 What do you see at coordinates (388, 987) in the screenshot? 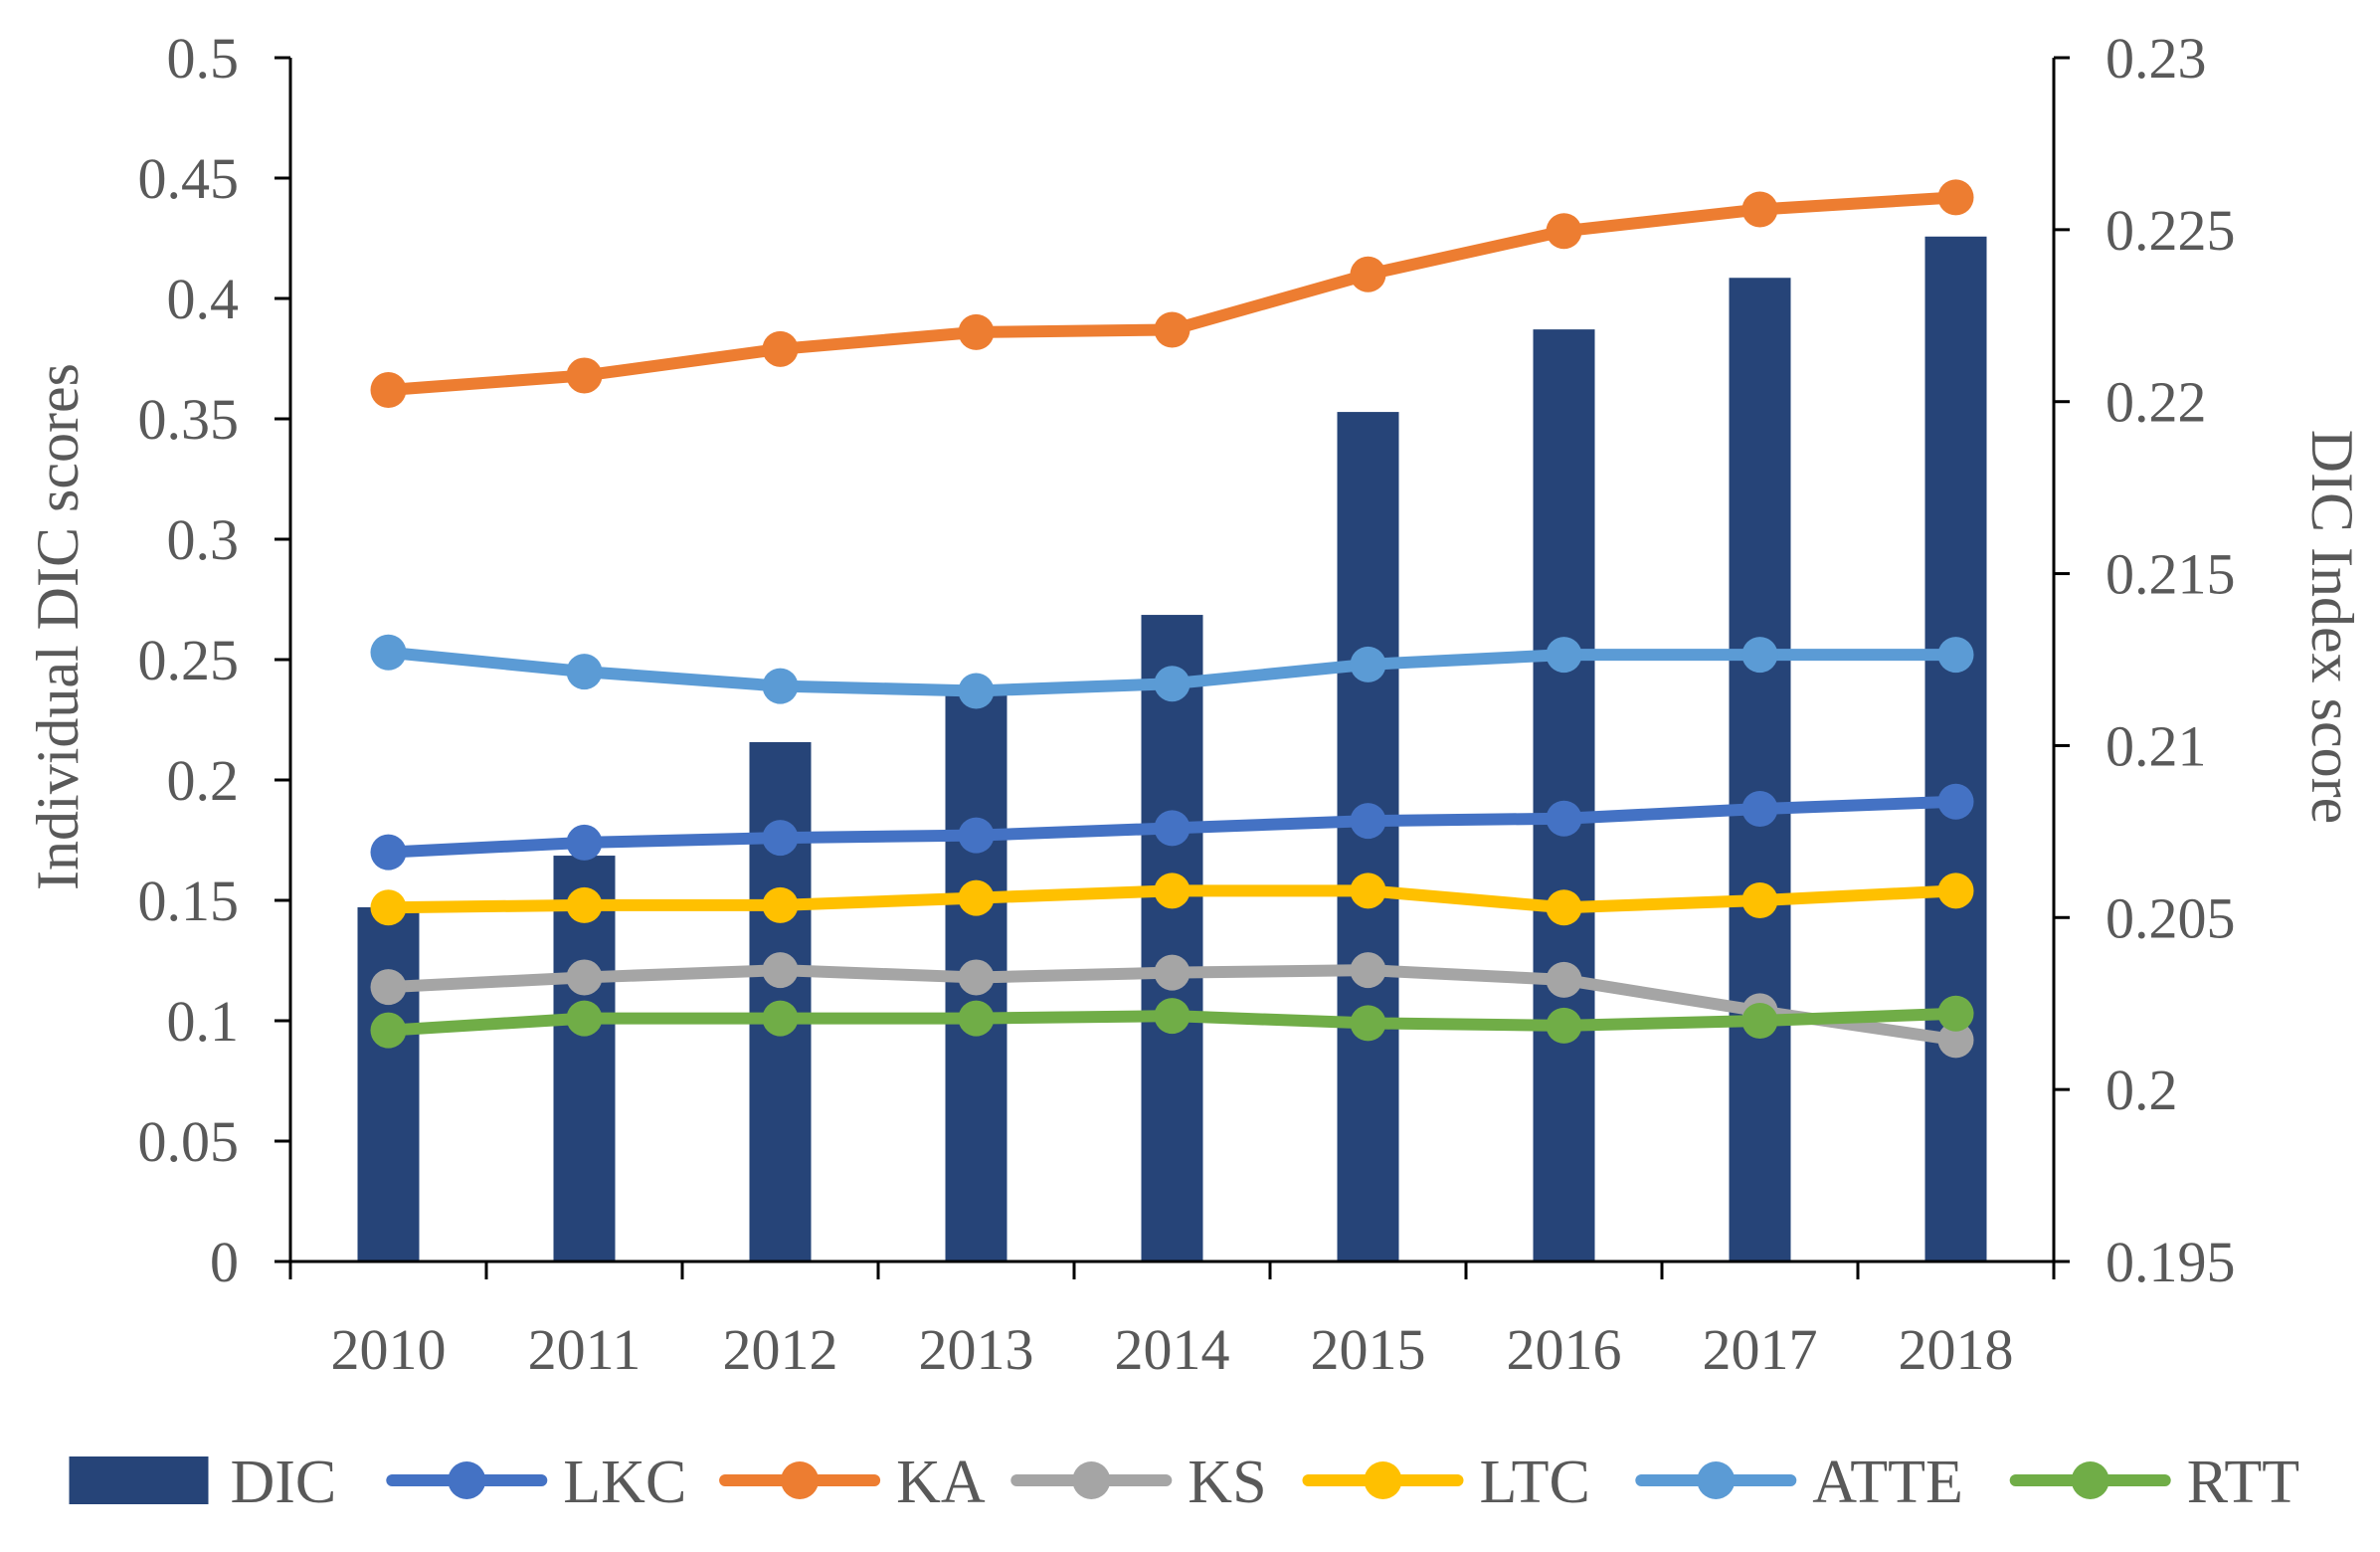
I see `point-ks-2010` at bounding box center [388, 987].